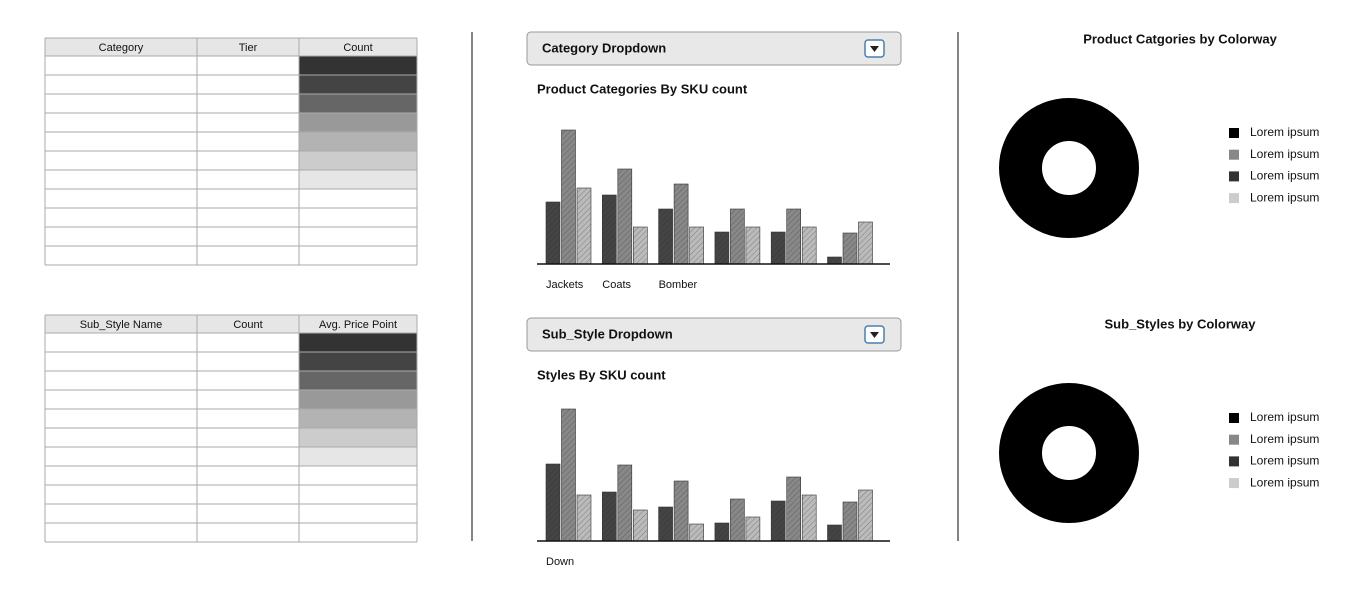  I want to click on dropdown-label: Sub_Style Dropdown, so click(607, 333).